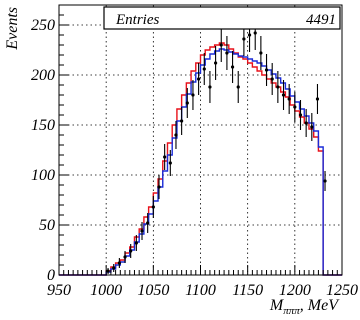 The height and width of the screenshot is (320, 360). What do you see at coordinates (43, 175) in the screenshot?
I see `y-tick-label: 100` at bounding box center [43, 175].